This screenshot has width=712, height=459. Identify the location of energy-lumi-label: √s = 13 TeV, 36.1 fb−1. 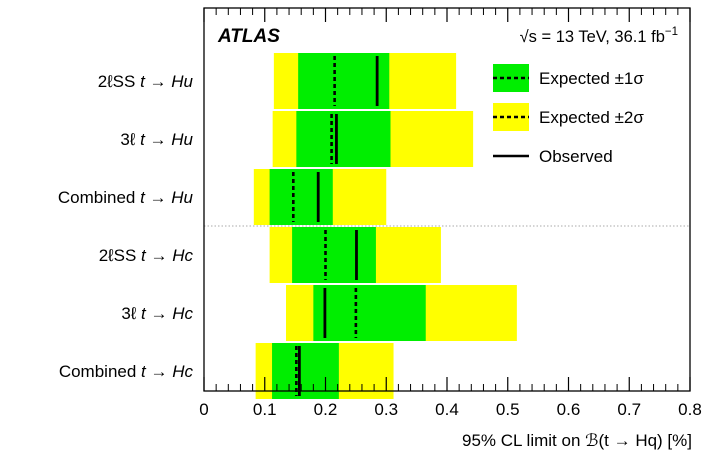
(599, 36).